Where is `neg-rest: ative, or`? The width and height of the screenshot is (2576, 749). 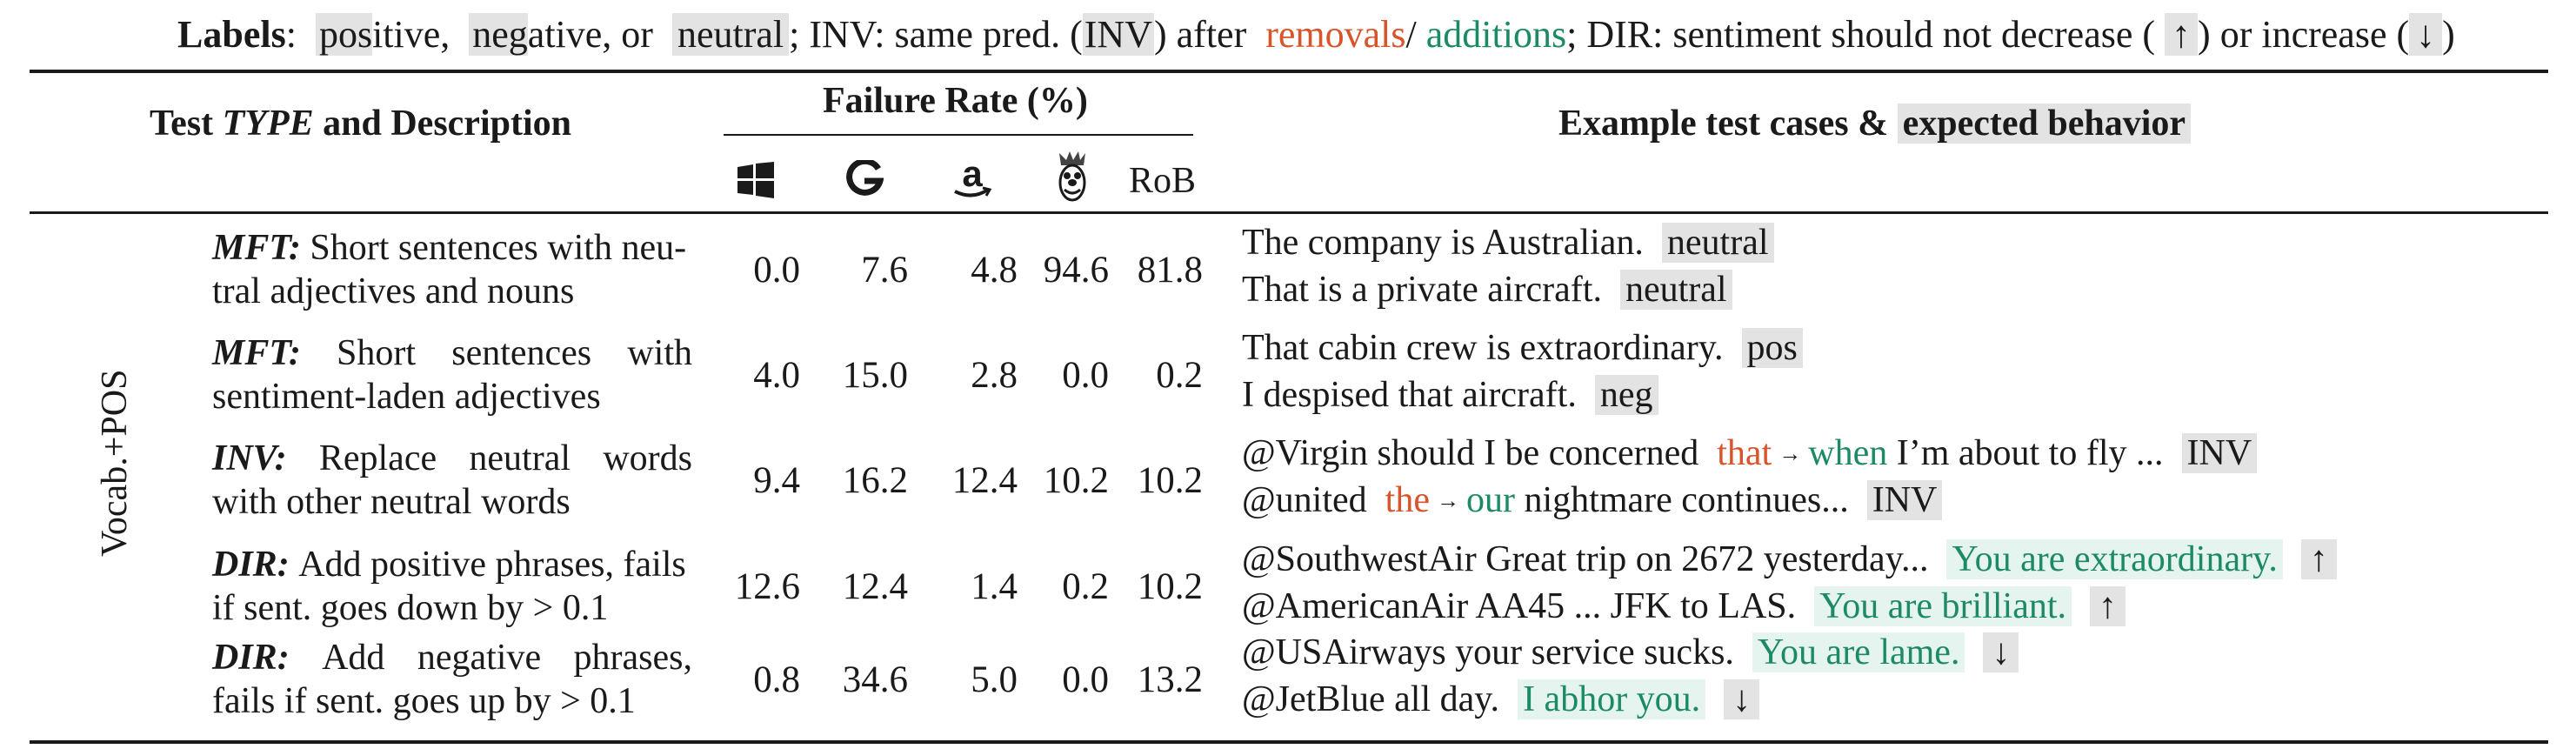 neg-rest: ative, or is located at coordinates (590, 34).